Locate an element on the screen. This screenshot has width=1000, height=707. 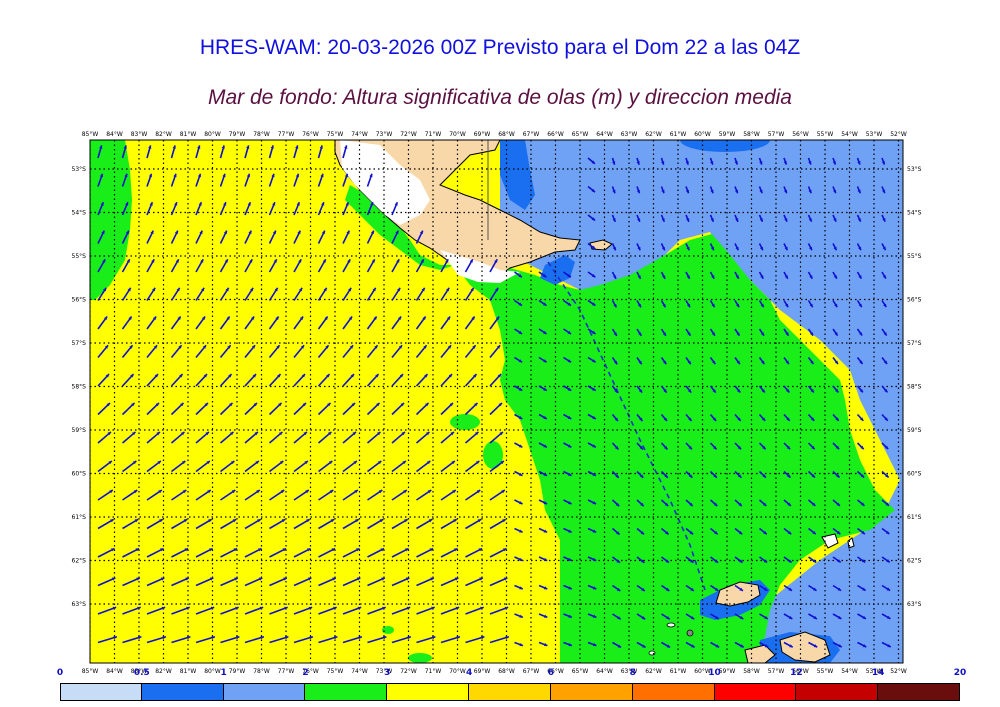
antarctic-island-land is located at coordinates (805, 647).